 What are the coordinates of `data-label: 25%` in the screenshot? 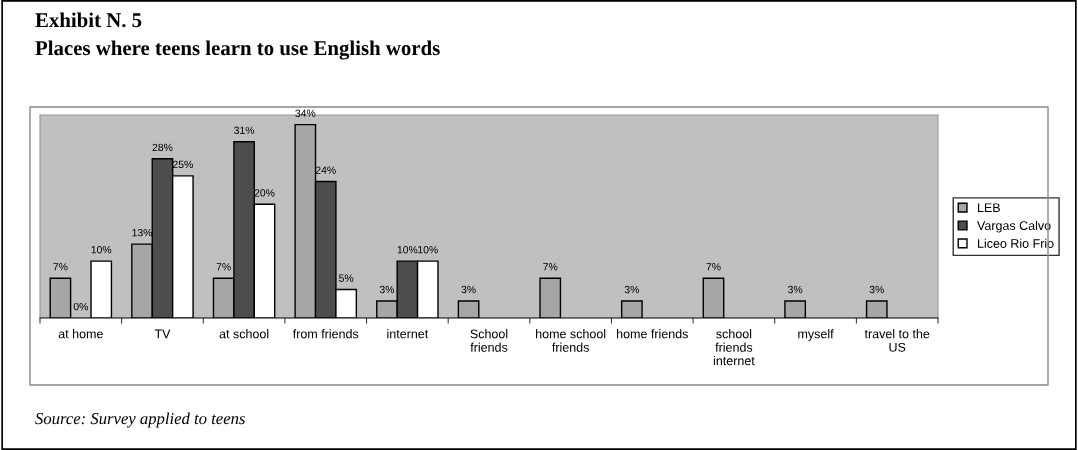 It's located at (182, 164).